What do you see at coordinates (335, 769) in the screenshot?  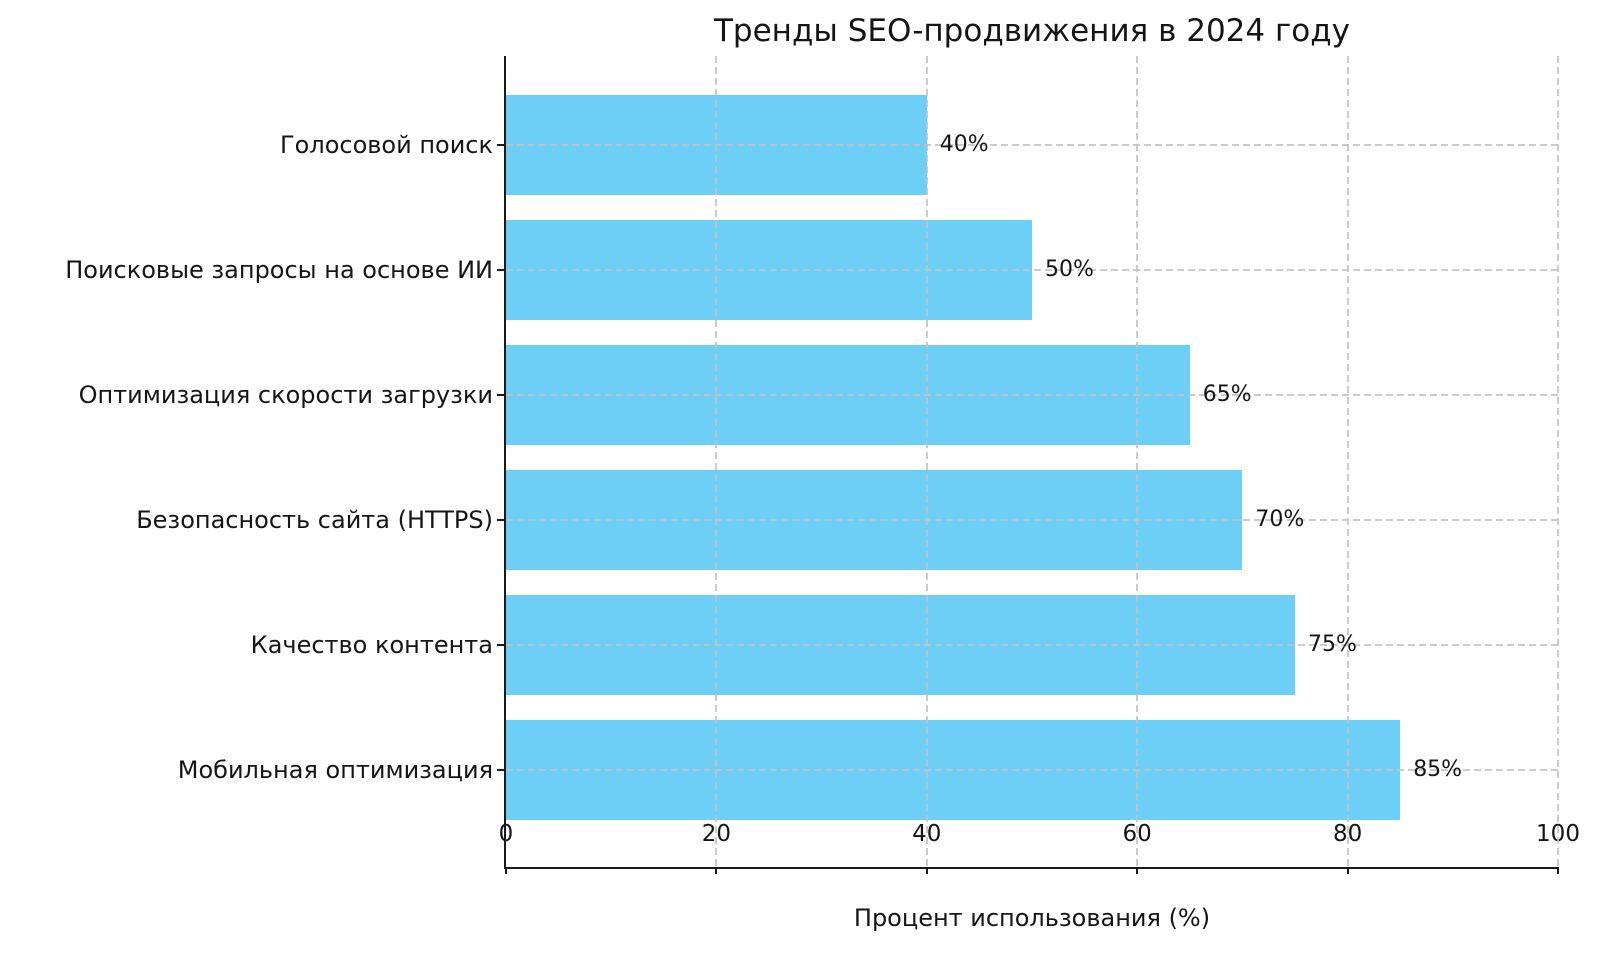 I see `y-tick-label-5: Мобильная оптимизация` at bounding box center [335, 769].